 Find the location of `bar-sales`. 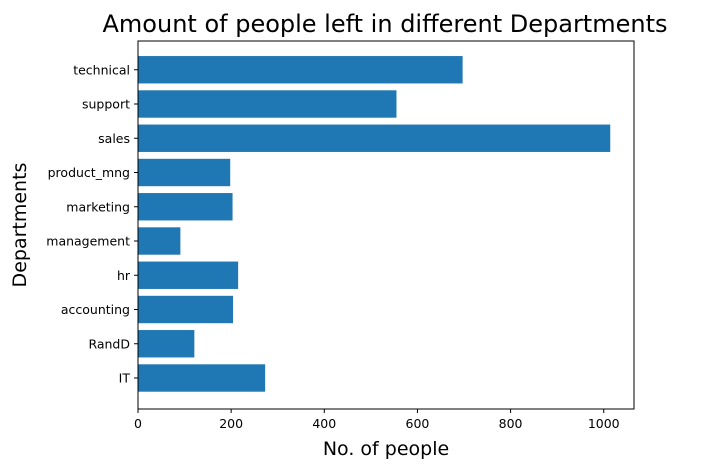

bar-sales is located at coordinates (374, 138).